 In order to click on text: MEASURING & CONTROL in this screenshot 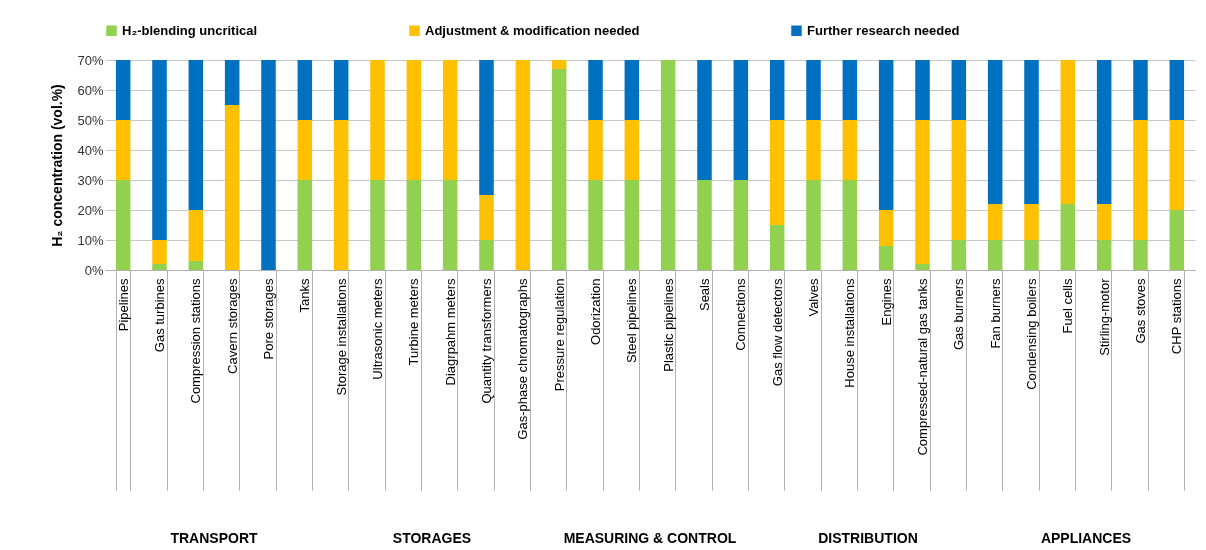, I will do `click(650, 538)`.